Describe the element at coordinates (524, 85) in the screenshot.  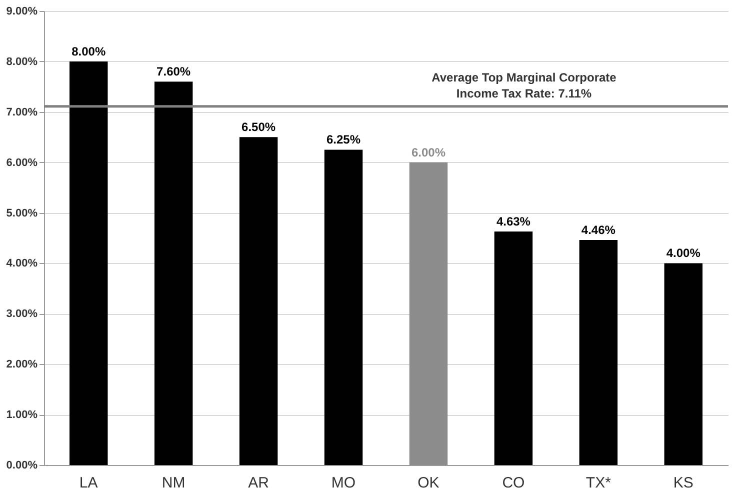
I see `ref-line-label: Average Top Marginal Corporate Income Tax Rate: 7.11%` at that location.